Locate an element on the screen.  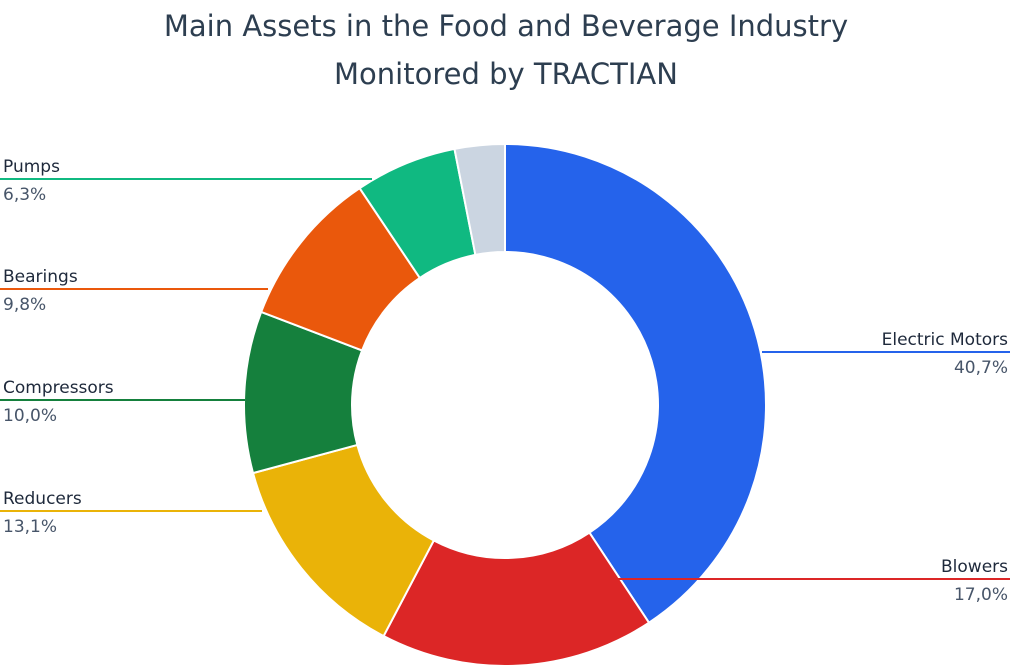
slice-value-label: 6,3% is located at coordinates (24, 195).